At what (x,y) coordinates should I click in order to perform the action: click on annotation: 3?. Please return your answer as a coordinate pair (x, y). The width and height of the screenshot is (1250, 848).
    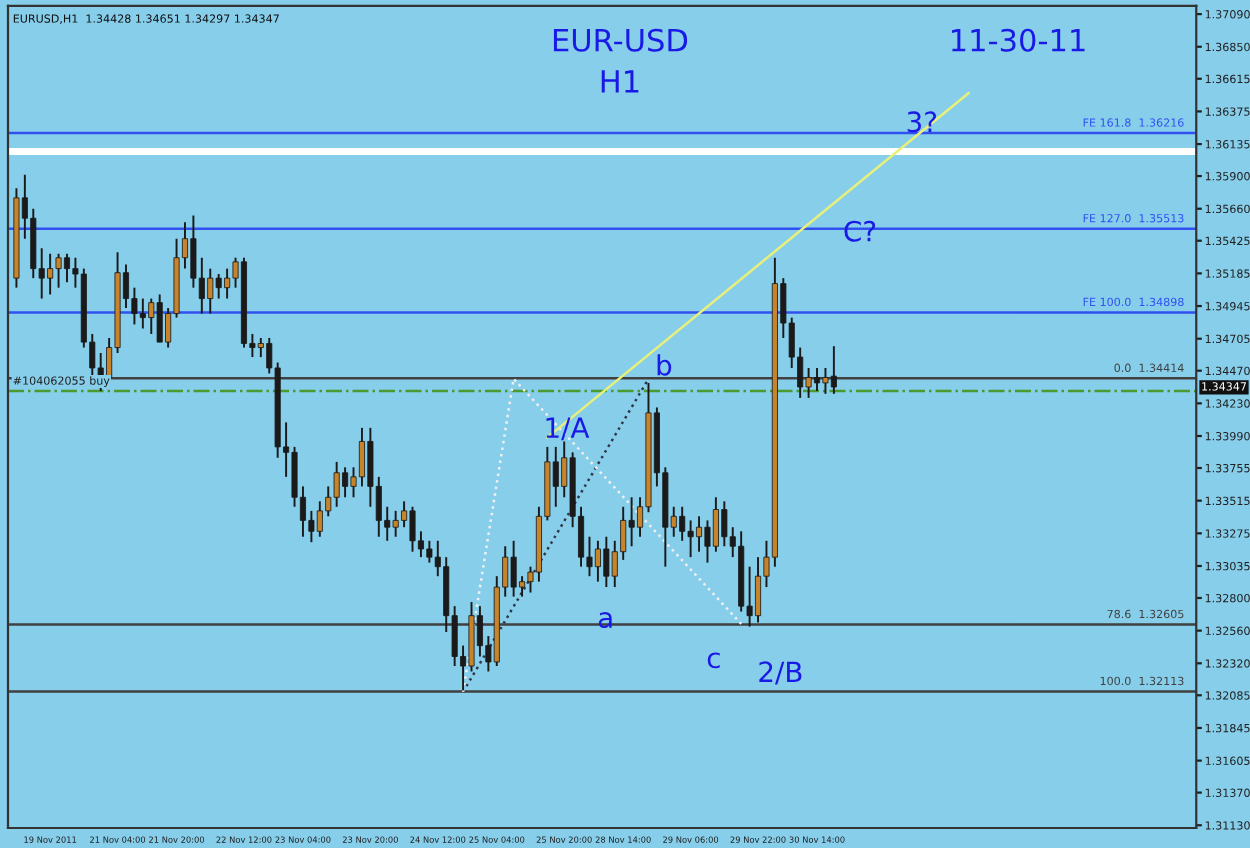
    Looking at the image, I should click on (922, 122).